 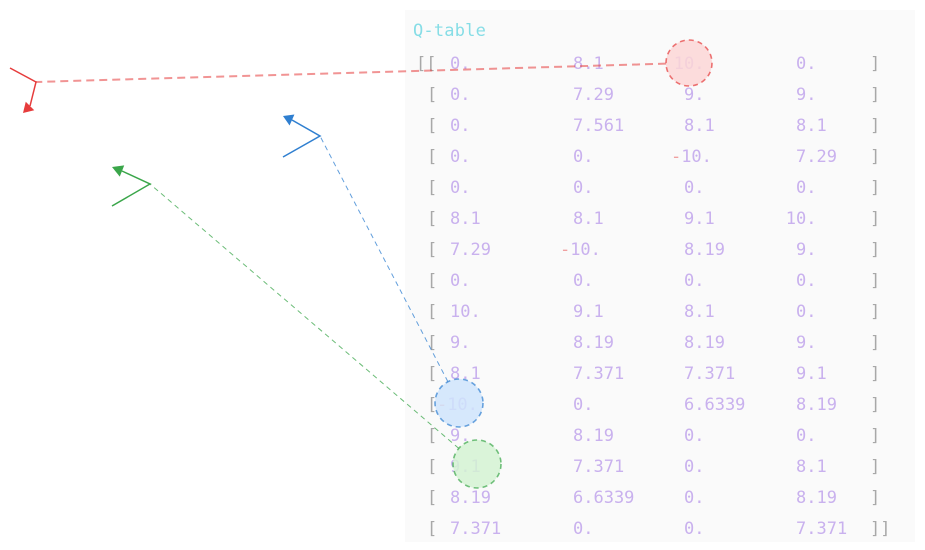 What do you see at coordinates (715, 405) in the screenshot?
I see `qtable-cell: 6.6339` at bounding box center [715, 405].